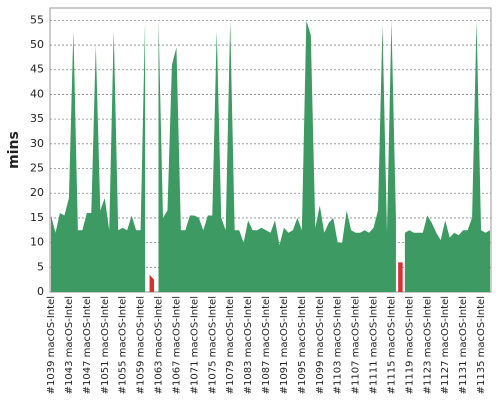  Describe the element at coordinates (37, 168) in the screenshot. I see `y-tick-label: 25` at that location.